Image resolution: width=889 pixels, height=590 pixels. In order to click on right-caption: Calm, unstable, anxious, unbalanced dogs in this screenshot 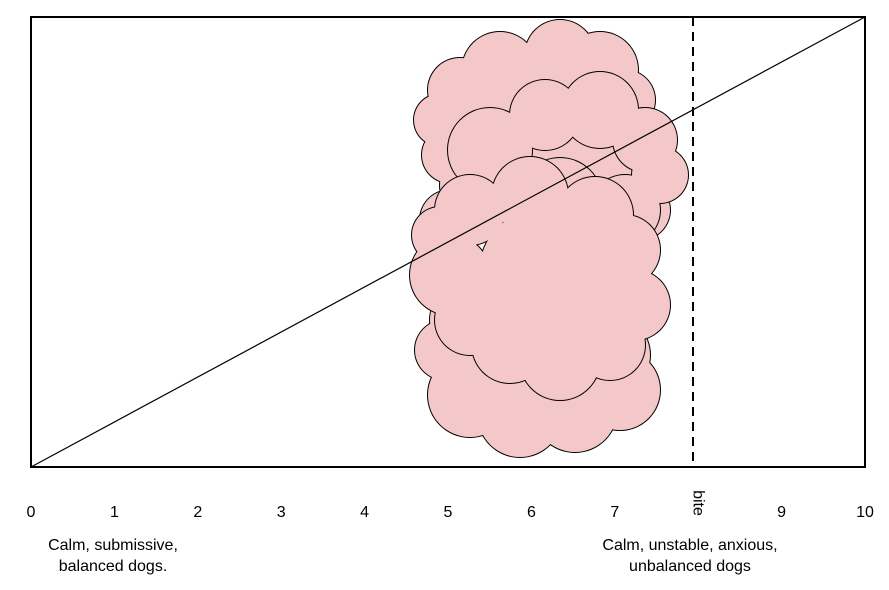, I will do `click(690, 556)`.